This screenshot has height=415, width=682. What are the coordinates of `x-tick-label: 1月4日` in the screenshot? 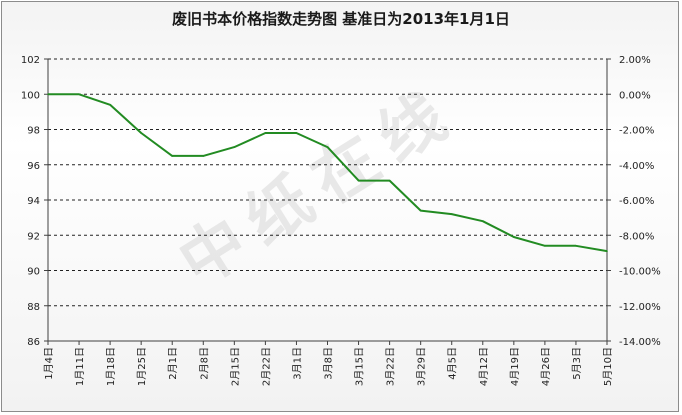 It's located at (49, 363).